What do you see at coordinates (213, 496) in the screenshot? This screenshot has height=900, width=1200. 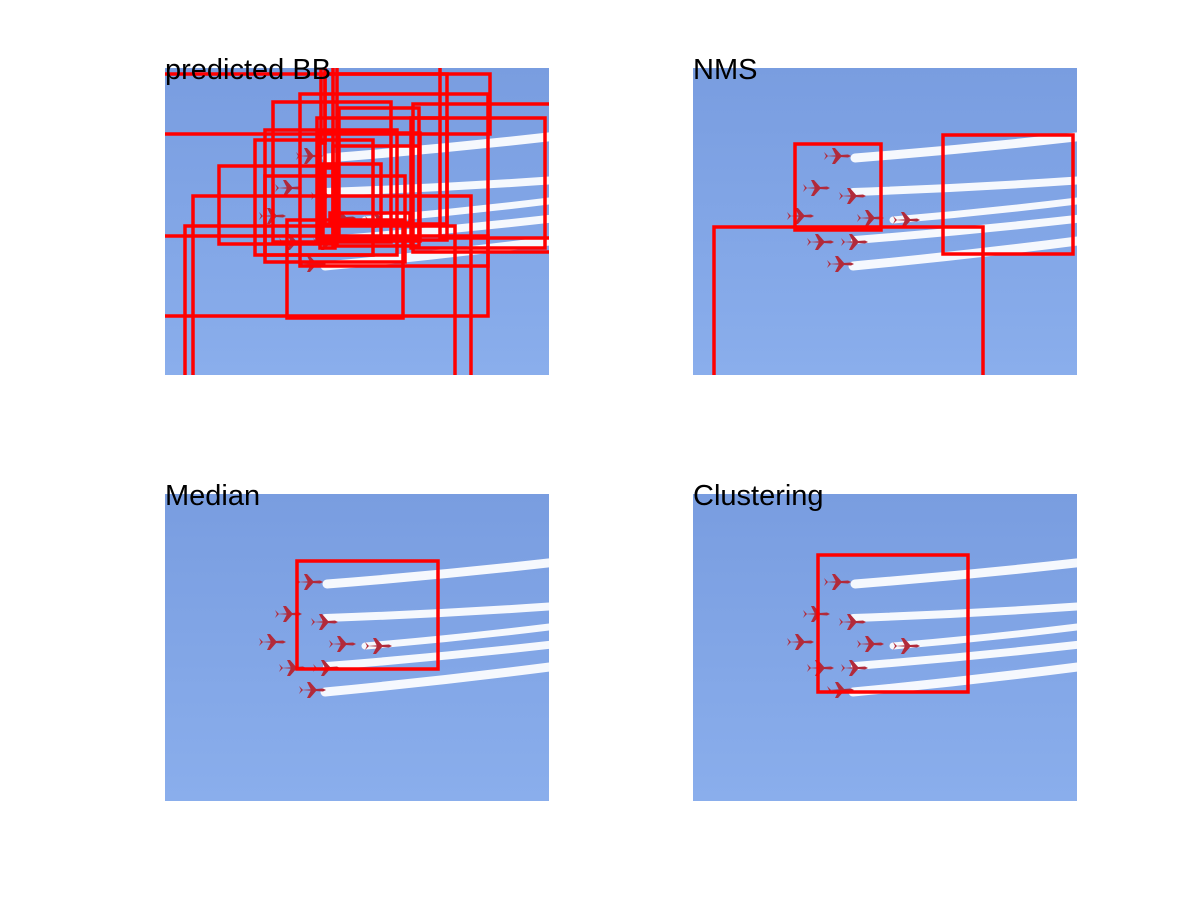 I see `panel-title: Median` at bounding box center [213, 496].